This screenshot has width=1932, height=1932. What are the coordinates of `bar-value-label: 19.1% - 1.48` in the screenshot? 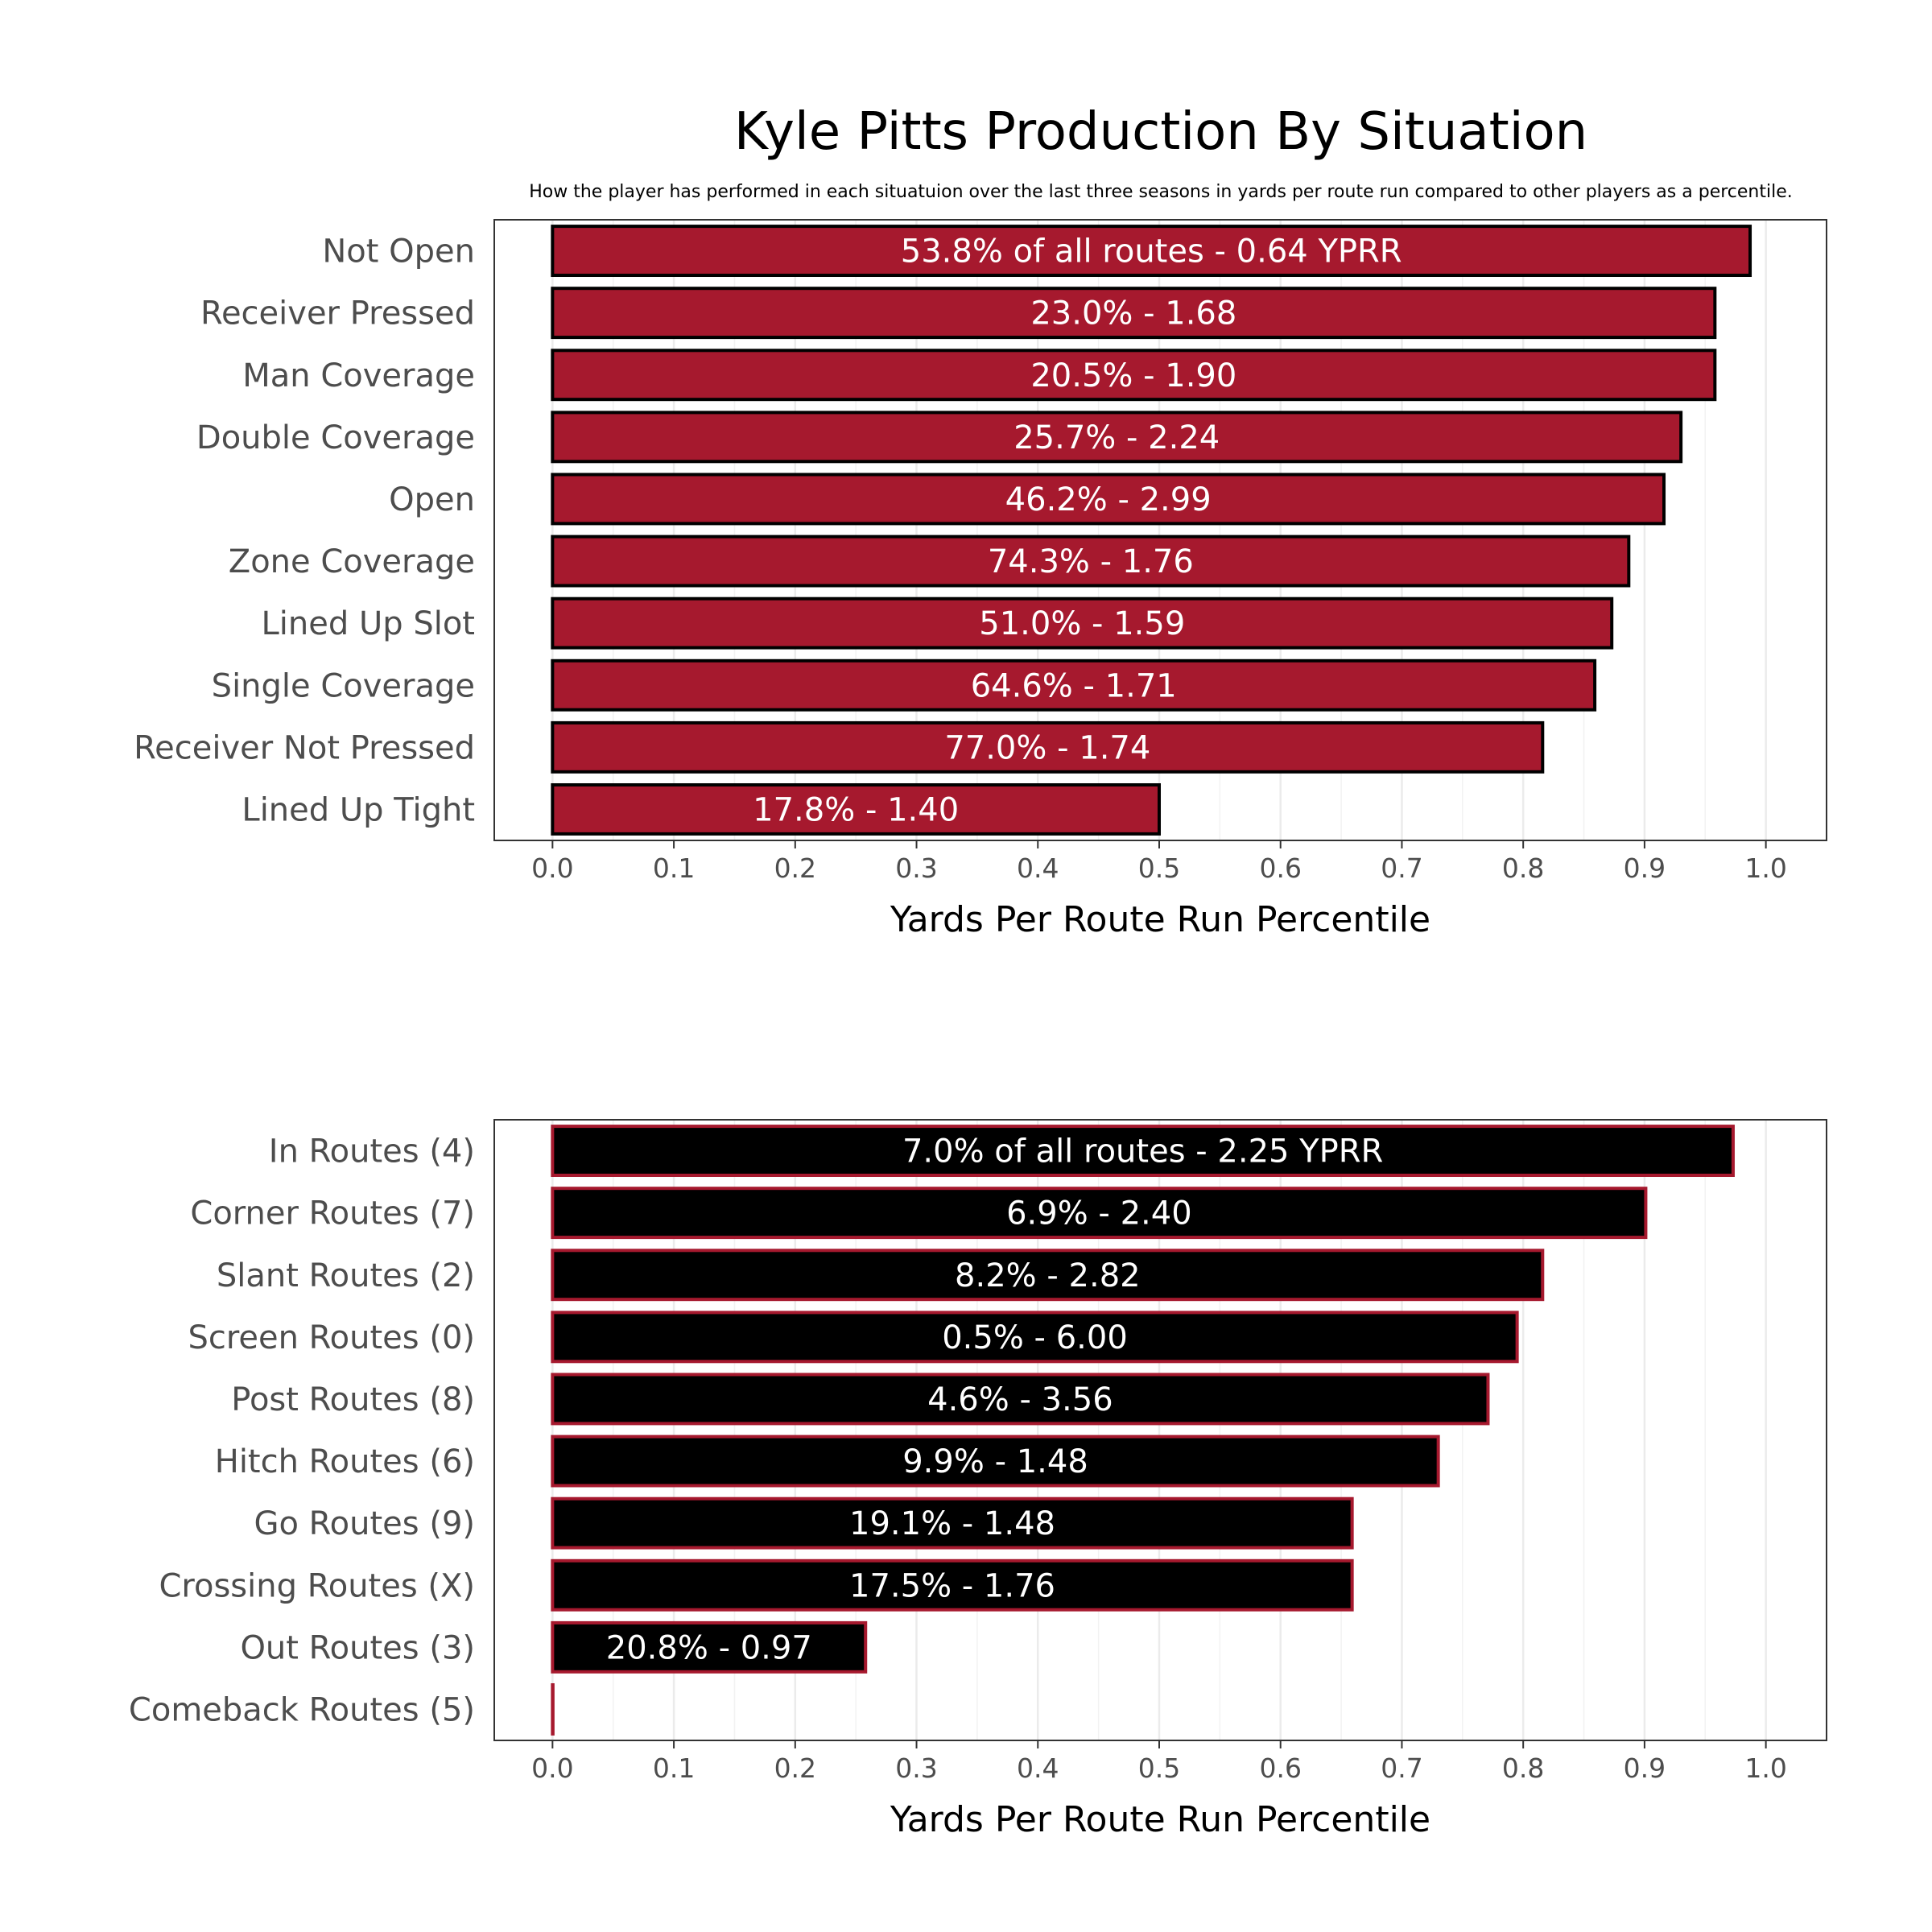 It's located at (952, 1523).